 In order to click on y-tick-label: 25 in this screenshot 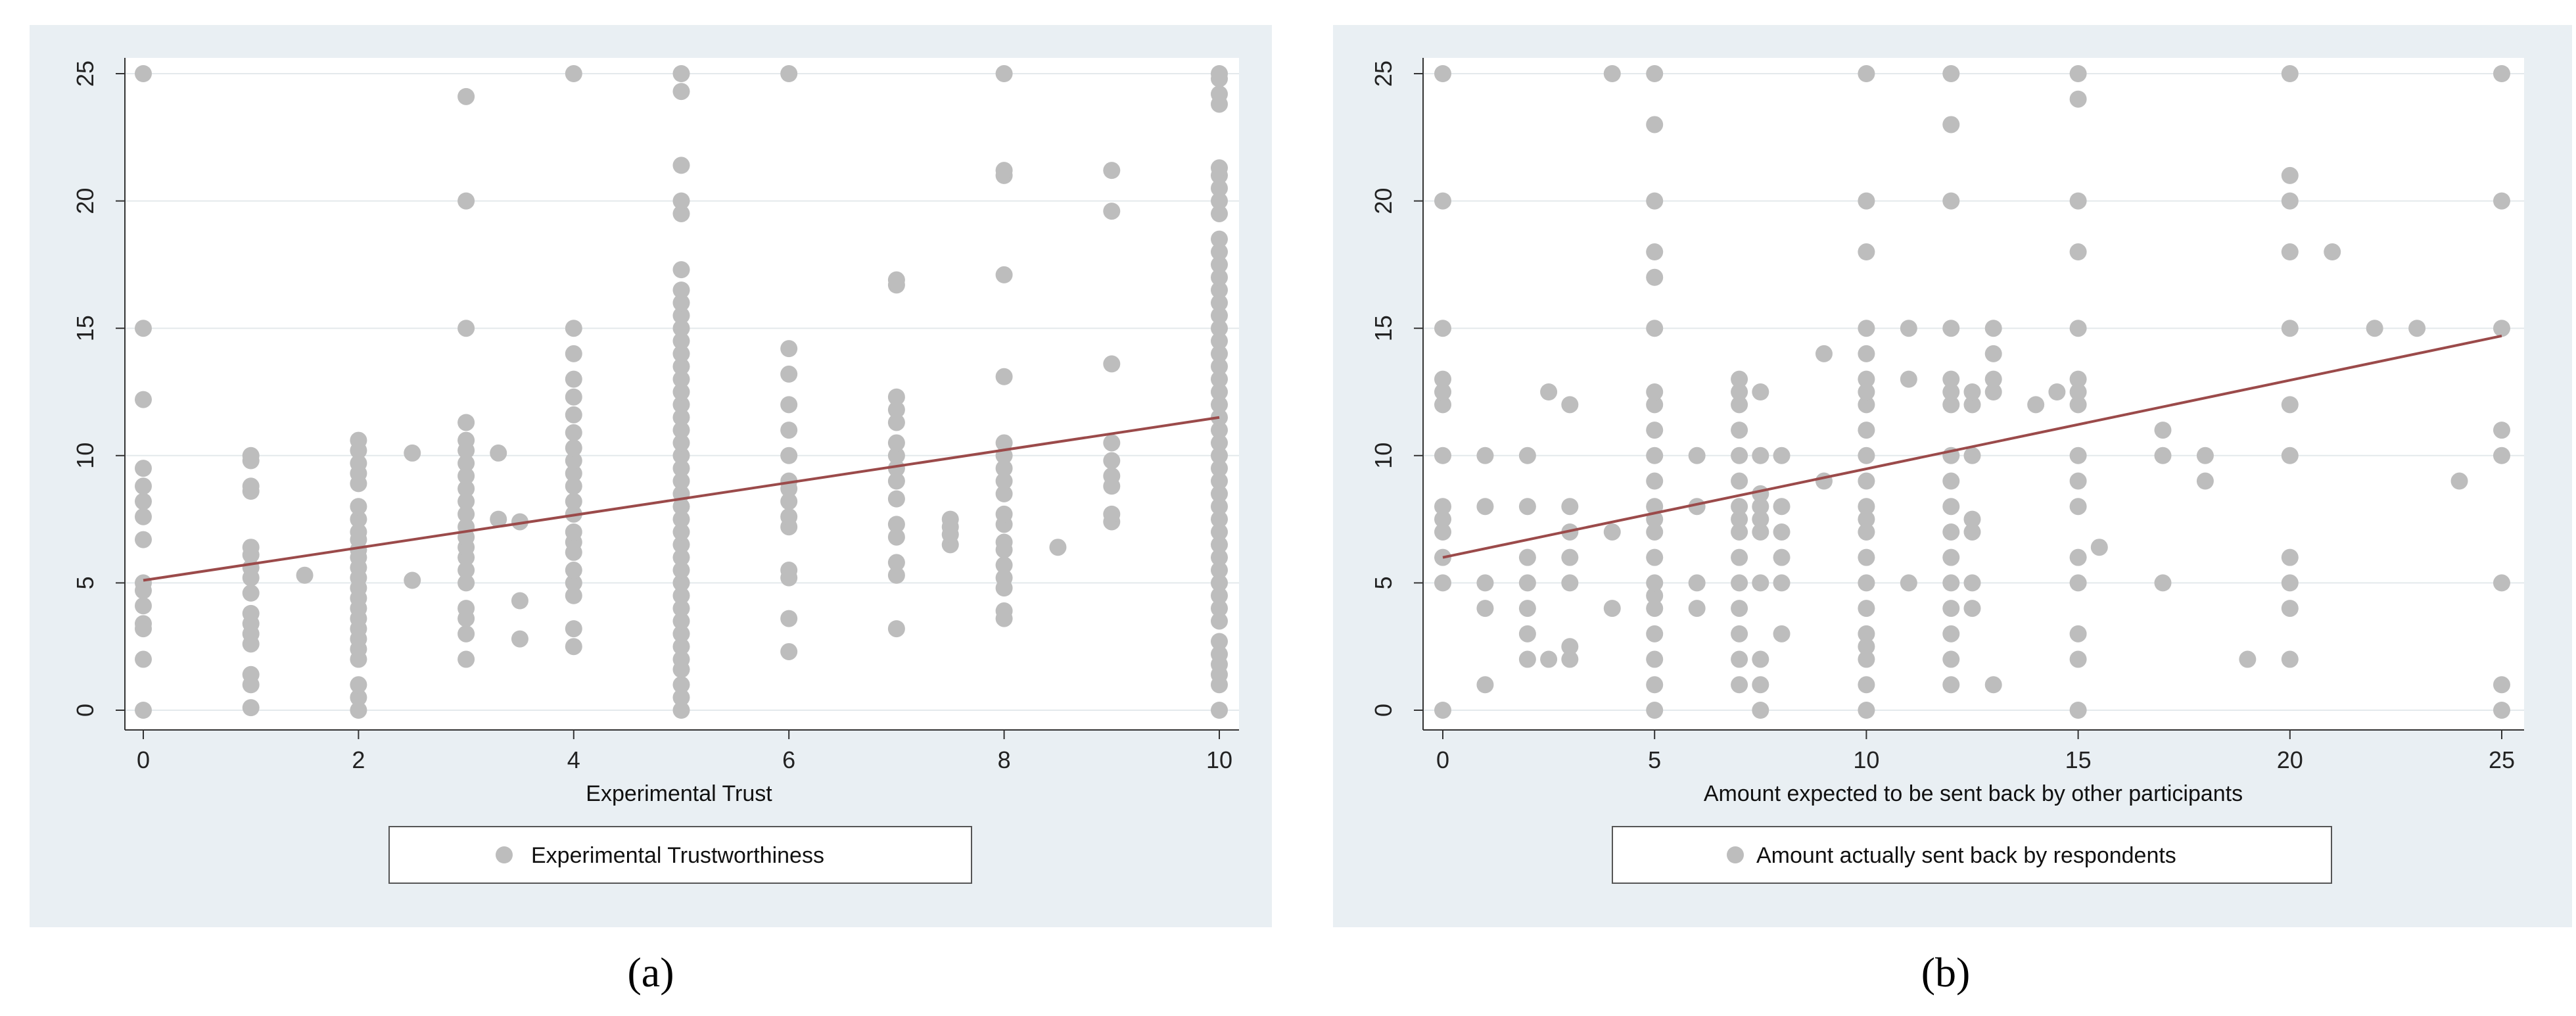, I will do `click(85, 73)`.